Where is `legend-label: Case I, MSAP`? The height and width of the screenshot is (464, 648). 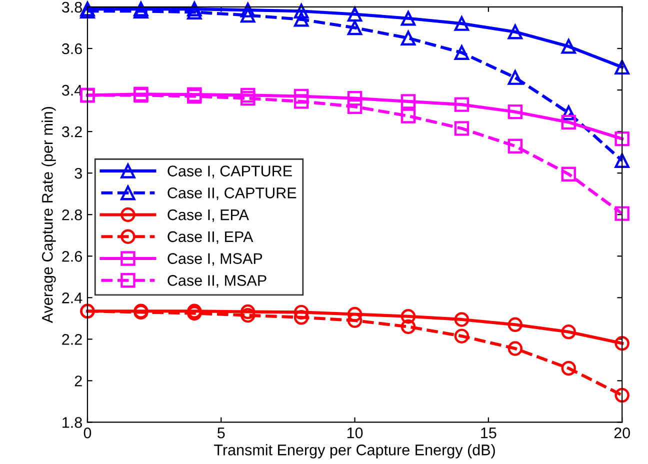 legend-label: Case I, MSAP is located at coordinates (215, 259).